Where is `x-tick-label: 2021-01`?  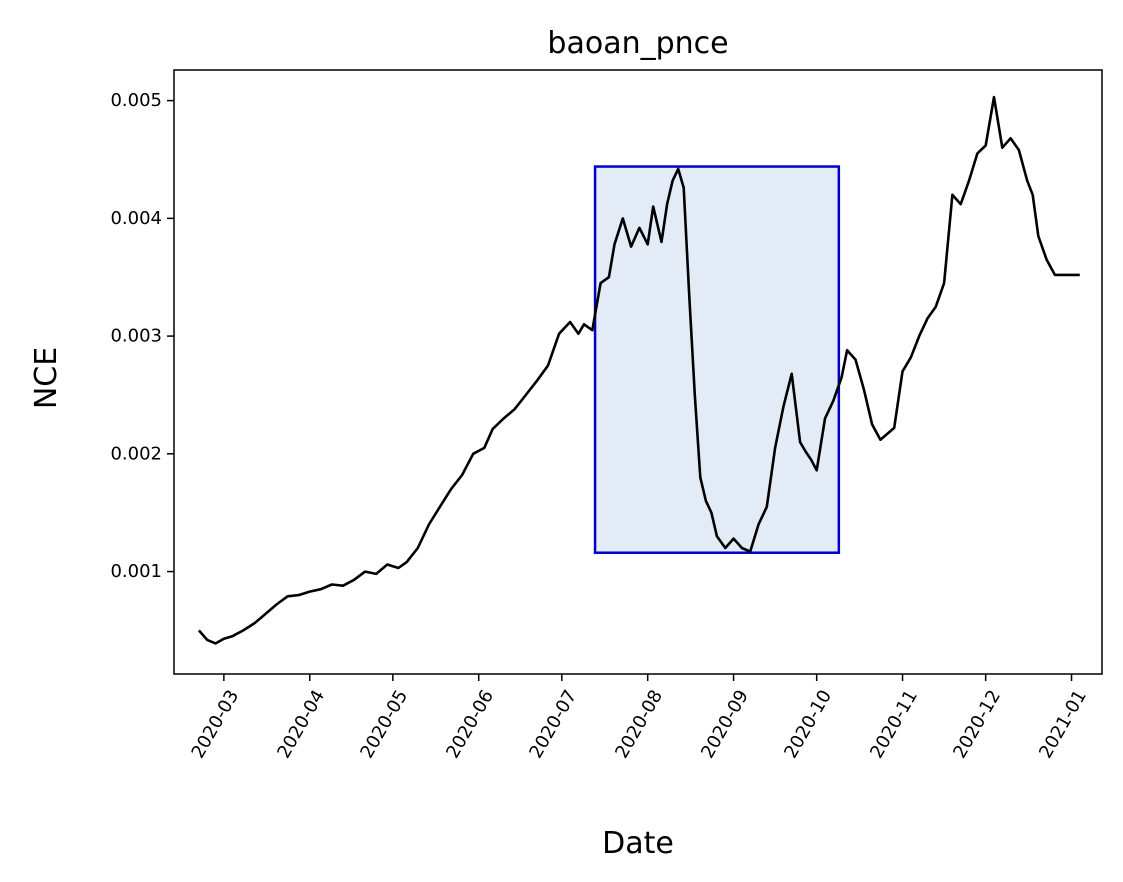 x-tick-label: 2021-01 is located at coordinates (1063, 724).